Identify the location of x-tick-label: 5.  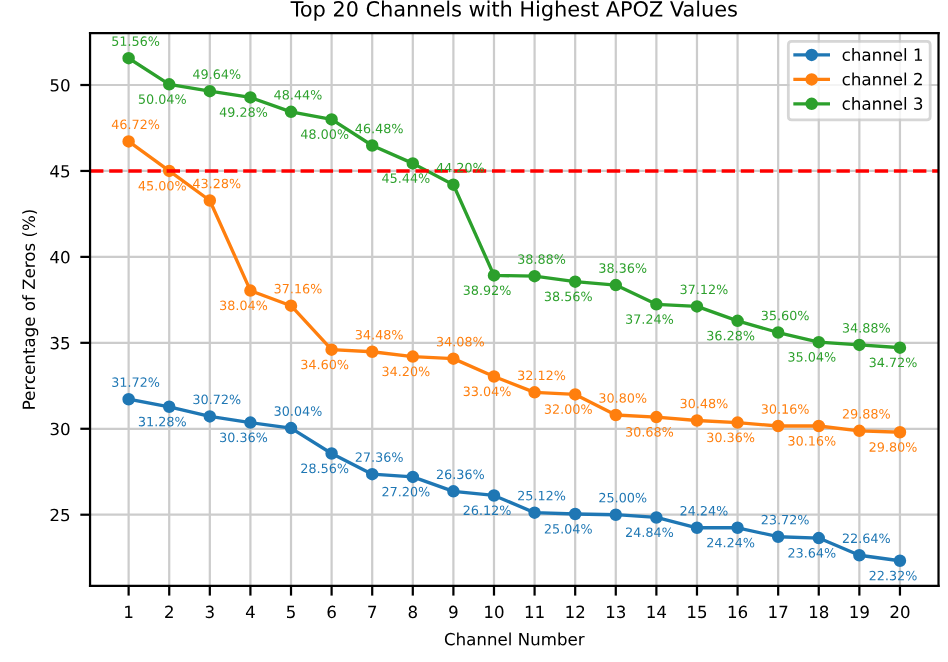
(291, 612).